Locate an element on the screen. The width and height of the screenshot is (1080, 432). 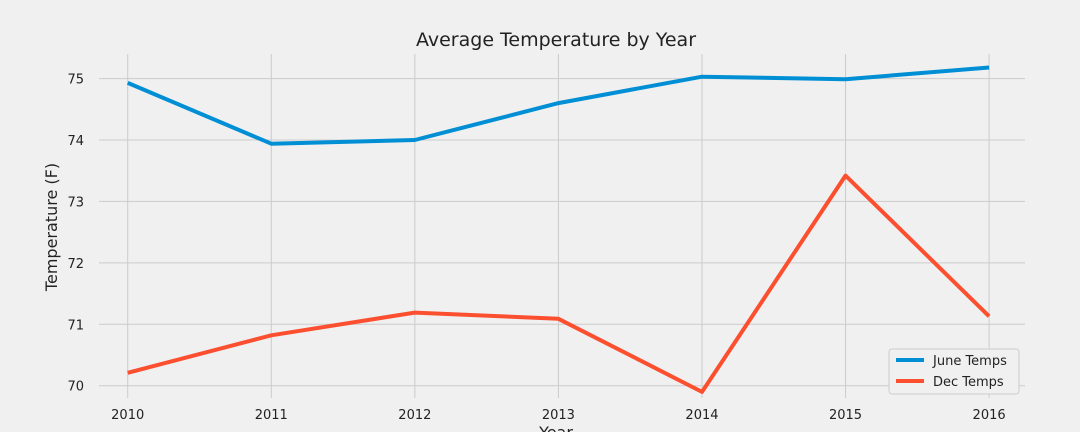
legend-label-june: June Temps is located at coordinates (969, 361).